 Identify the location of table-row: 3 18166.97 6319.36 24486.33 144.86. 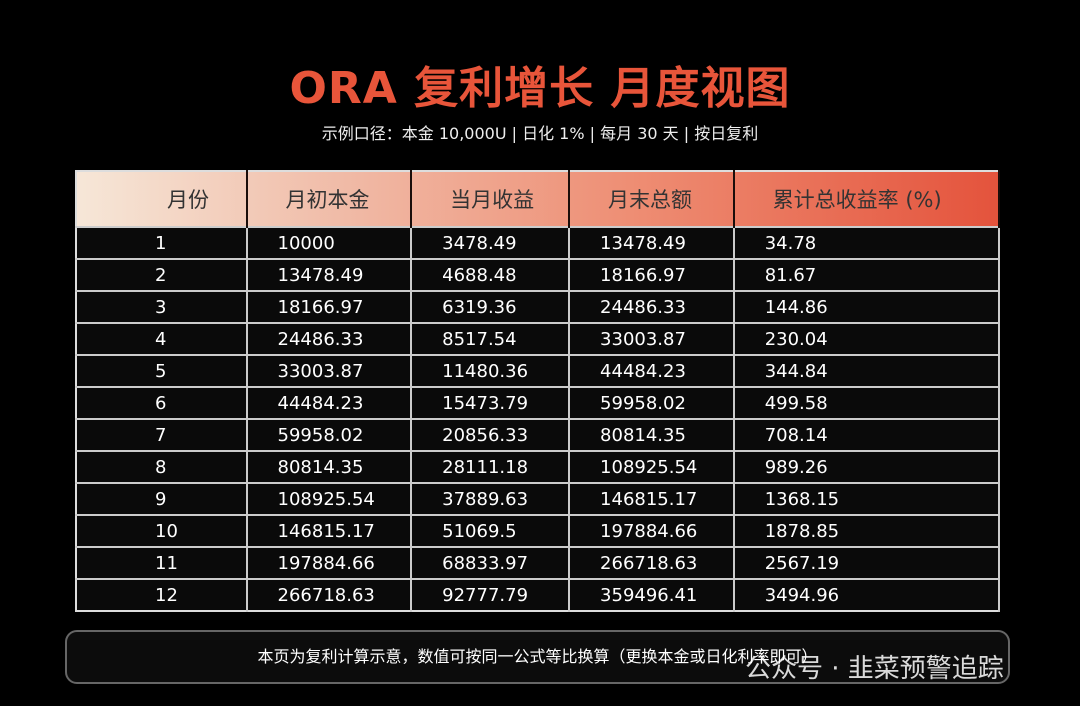
(538, 306).